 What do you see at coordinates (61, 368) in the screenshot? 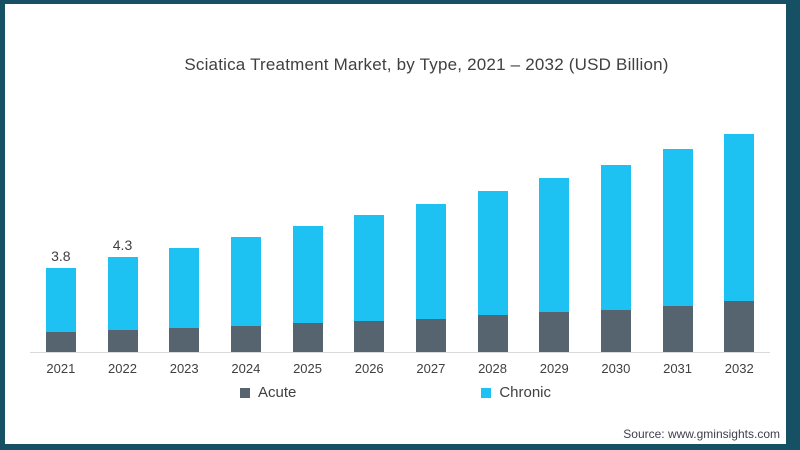
I see `x-axis-label-2021: 2021` at bounding box center [61, 368].